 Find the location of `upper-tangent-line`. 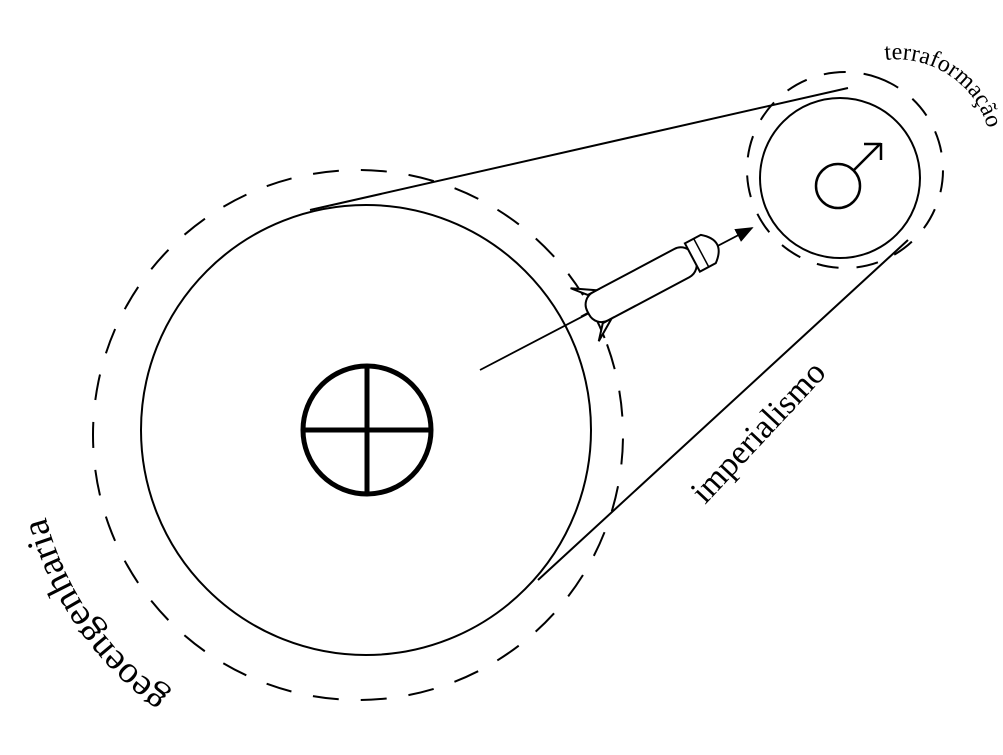

upper-tangent-line is located at coordinates (579, 149).